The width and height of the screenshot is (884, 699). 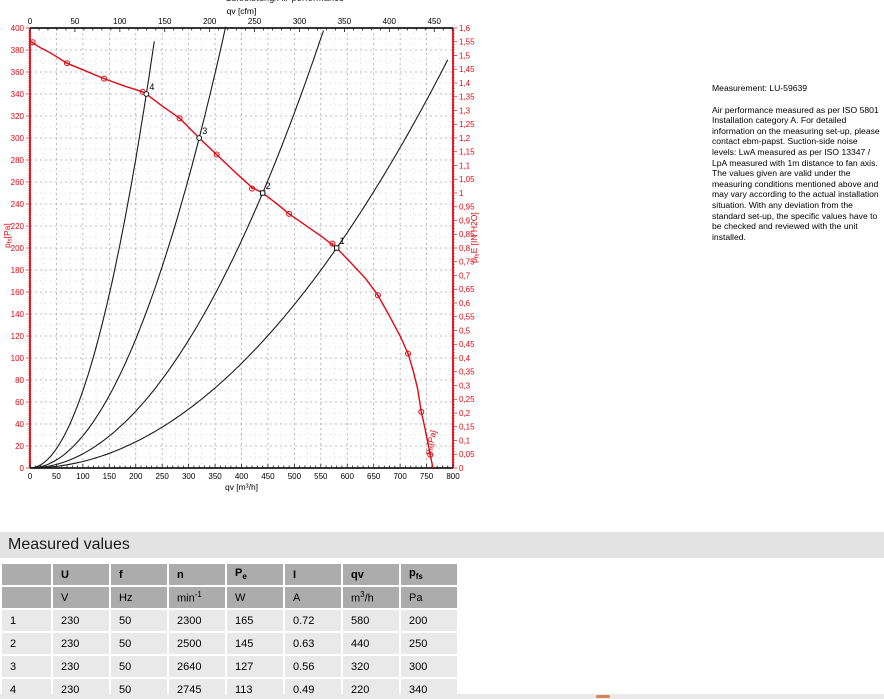 What do you see at coordinates (442, 545) in the screenshot?
I see `measured-values-band: Measured values` at bounding box center [442, 545].